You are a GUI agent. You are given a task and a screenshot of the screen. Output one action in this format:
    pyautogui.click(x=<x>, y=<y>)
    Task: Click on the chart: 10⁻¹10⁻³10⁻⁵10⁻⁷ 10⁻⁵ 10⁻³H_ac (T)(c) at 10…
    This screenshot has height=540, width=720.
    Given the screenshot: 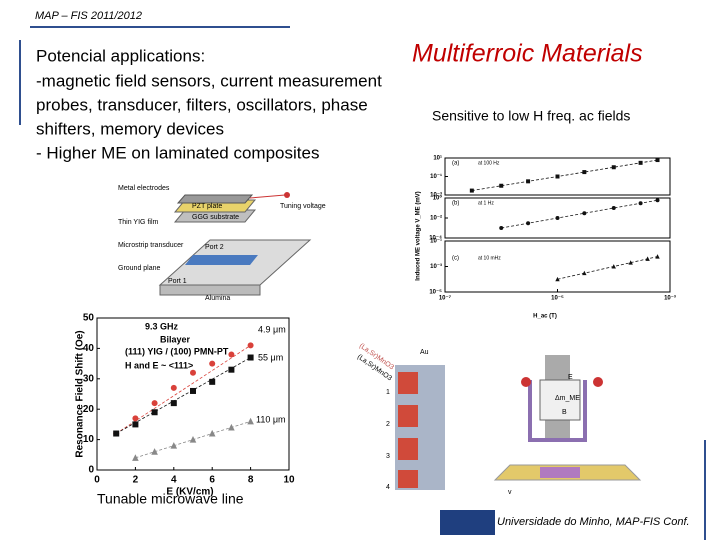 What is the action you would take?
    pyautogui.click(x=552, y=279)
    